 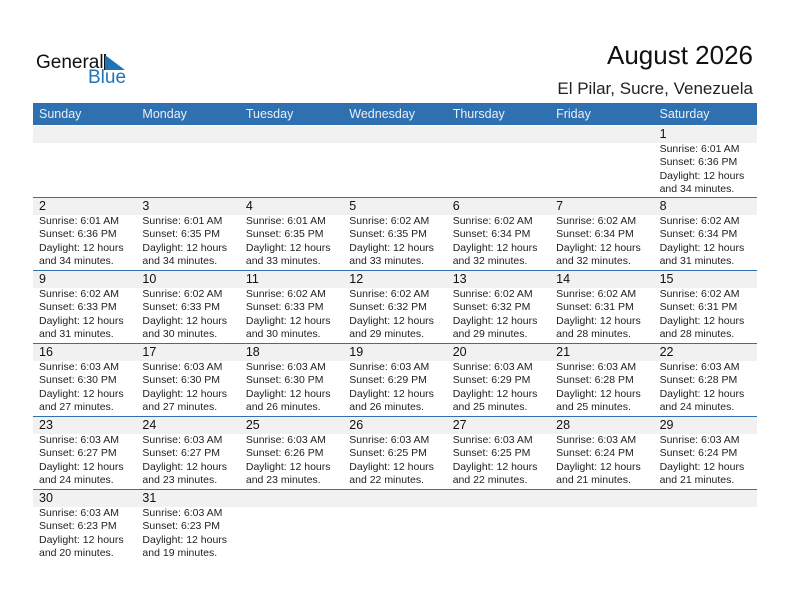 What do you see at coordinates (180, 334) in the screenshot?
I see `minutes-text: and 30 minutes.` at bounding box center [180, 334].